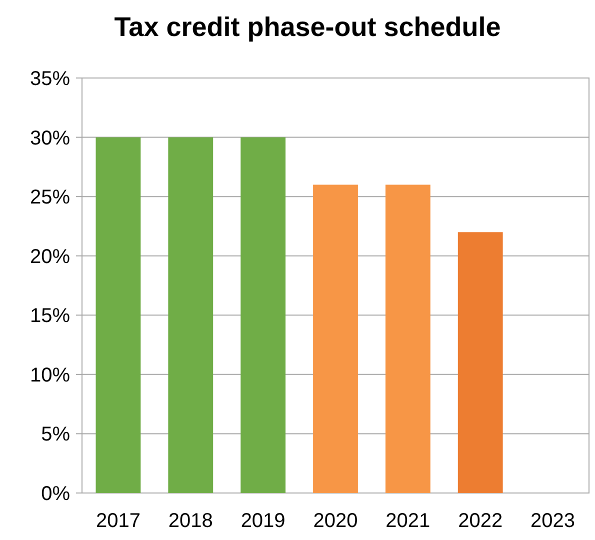 This screenshot has height=540, width=595. What do you see at coordinates (335, 521) in the screenshot?
I see `x-tick-label: 2020` at bounding box center [335, 521].